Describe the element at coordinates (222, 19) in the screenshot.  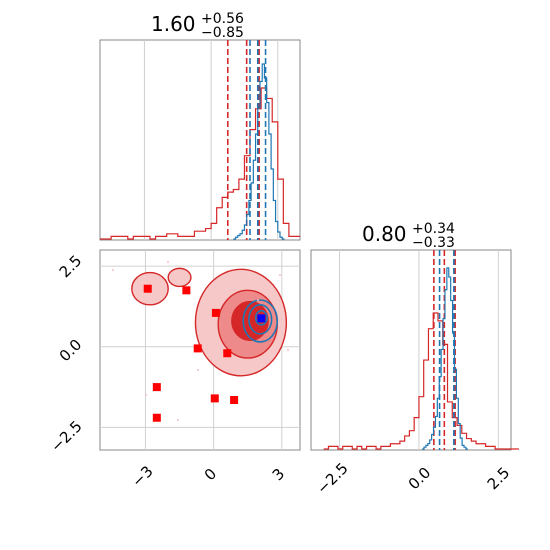
I see `title-upper-error: +0.56` at that location.